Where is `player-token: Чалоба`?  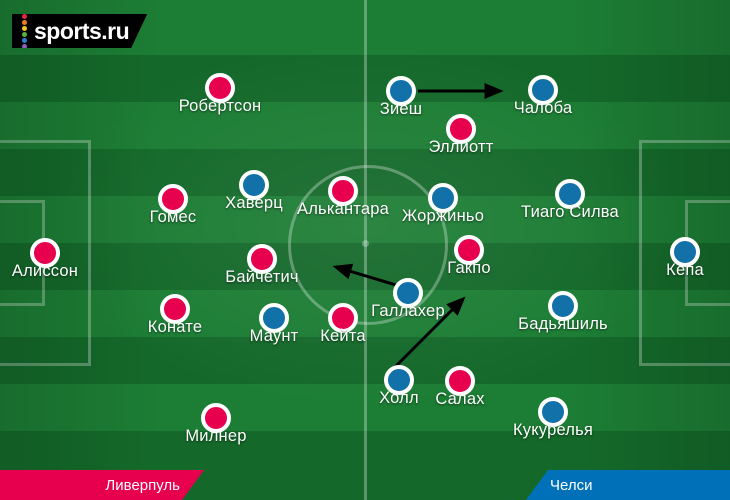 player-token: Чалоба is located at coordinates (543, 96).